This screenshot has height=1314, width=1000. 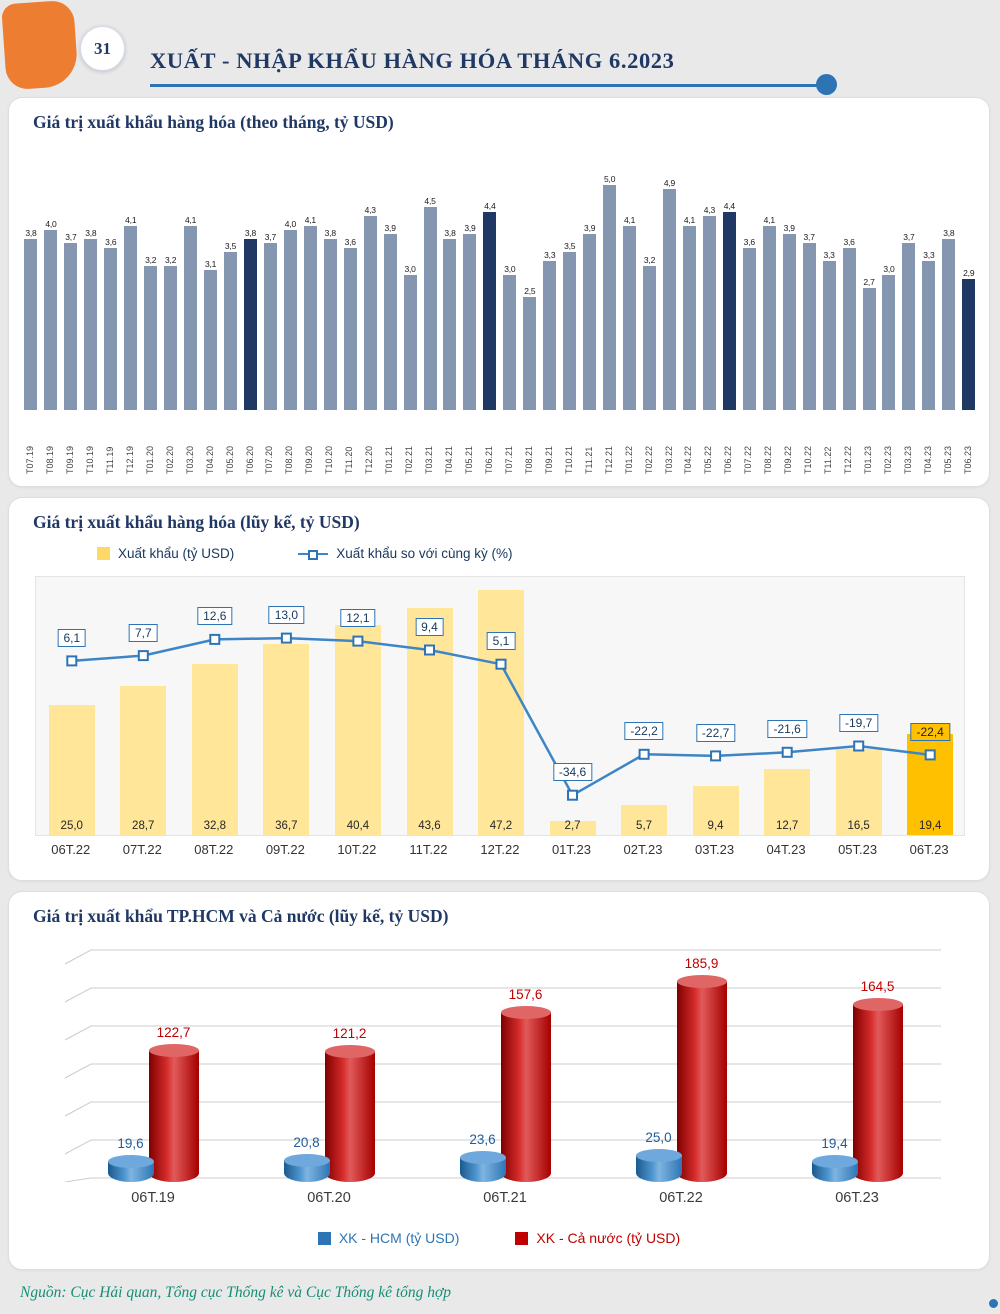 What do you see at coordinates (528, 459) in the screenshot?
I see `x-tick-label: T08.21` at bounding box center [528, 459].